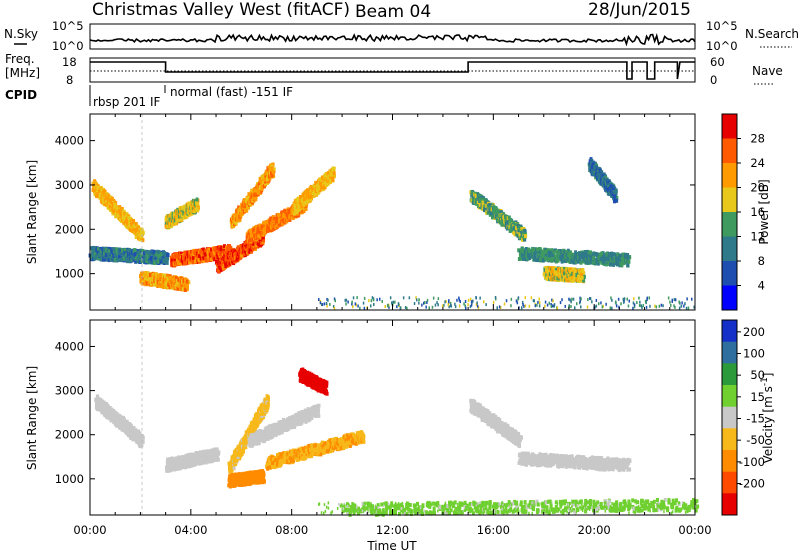 The height and width of the screenshot is (554, 800). What do you see at coordinates (713, 80) in the screenshot?
I see `nave-tick-low: 0` at bounding box center [713, 80].